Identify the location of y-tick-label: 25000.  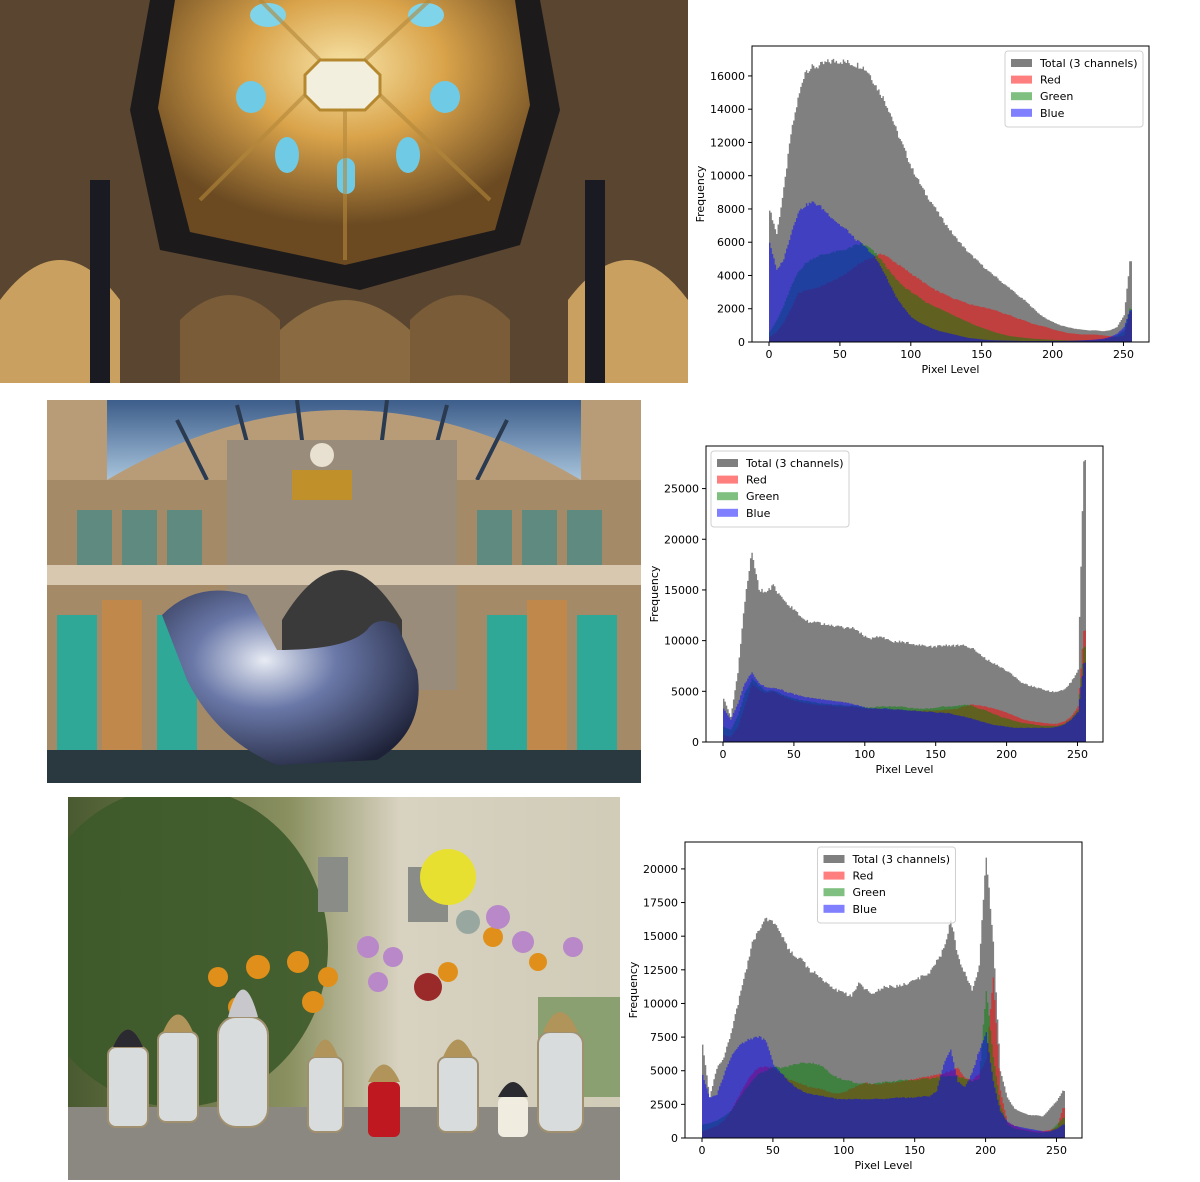
(681, 489).